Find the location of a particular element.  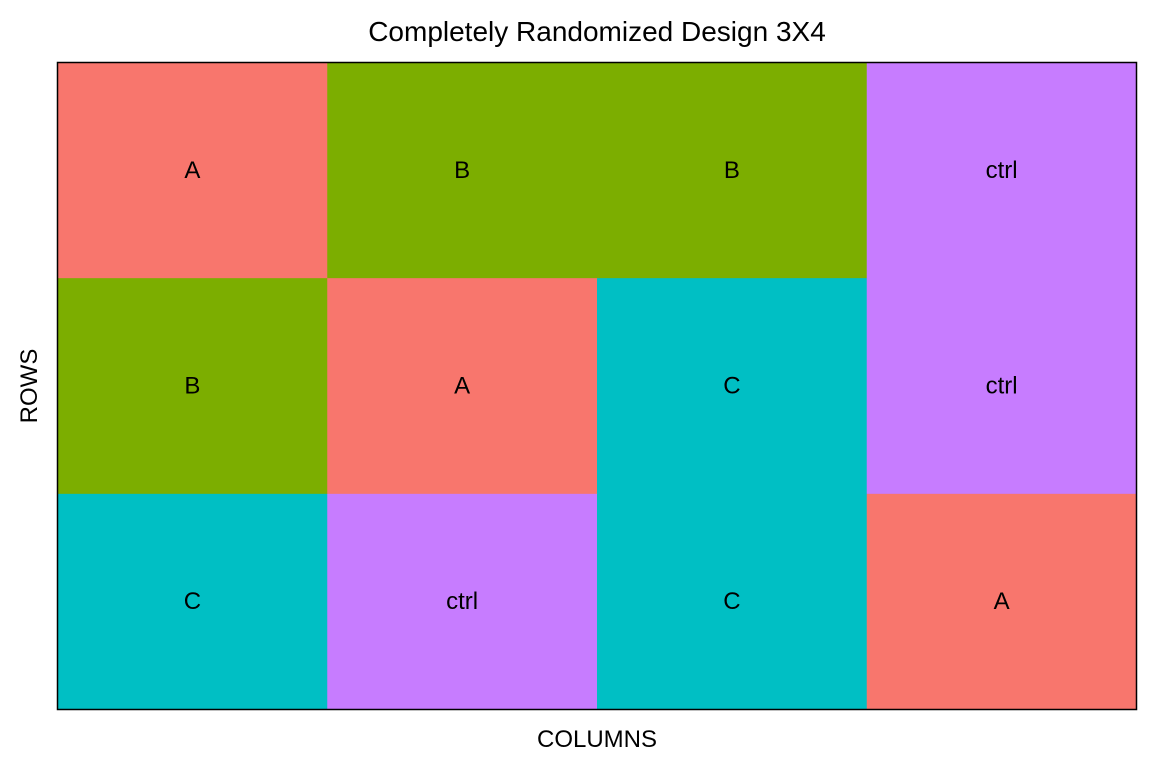

cell-r1-c4 is located at coordinates (1001, 170).